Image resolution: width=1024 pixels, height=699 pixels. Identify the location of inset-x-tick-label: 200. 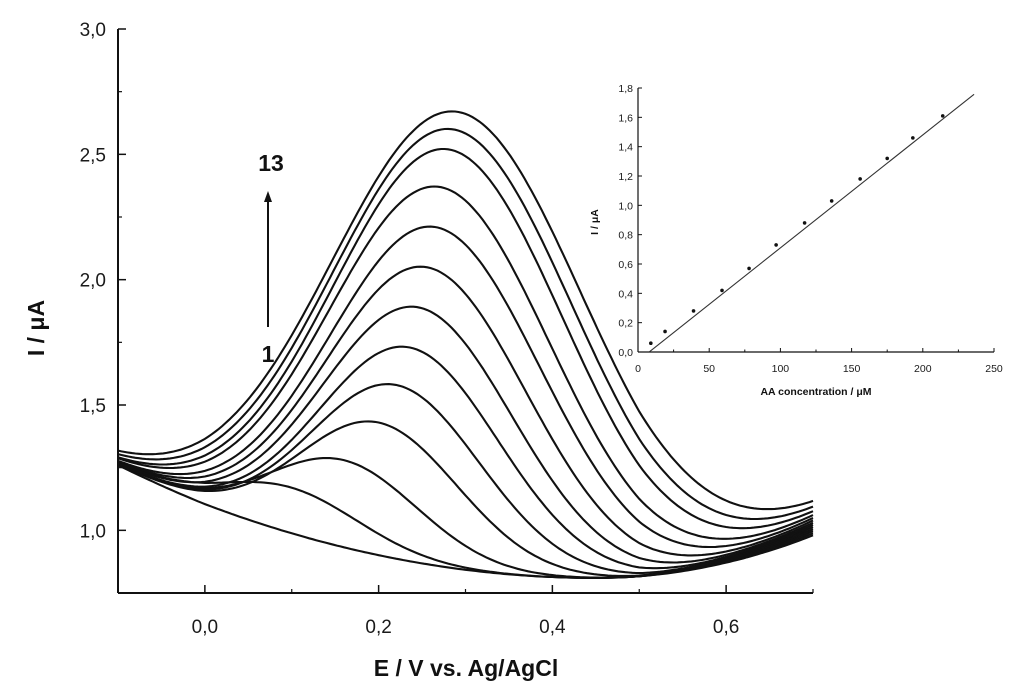
(923, 369).